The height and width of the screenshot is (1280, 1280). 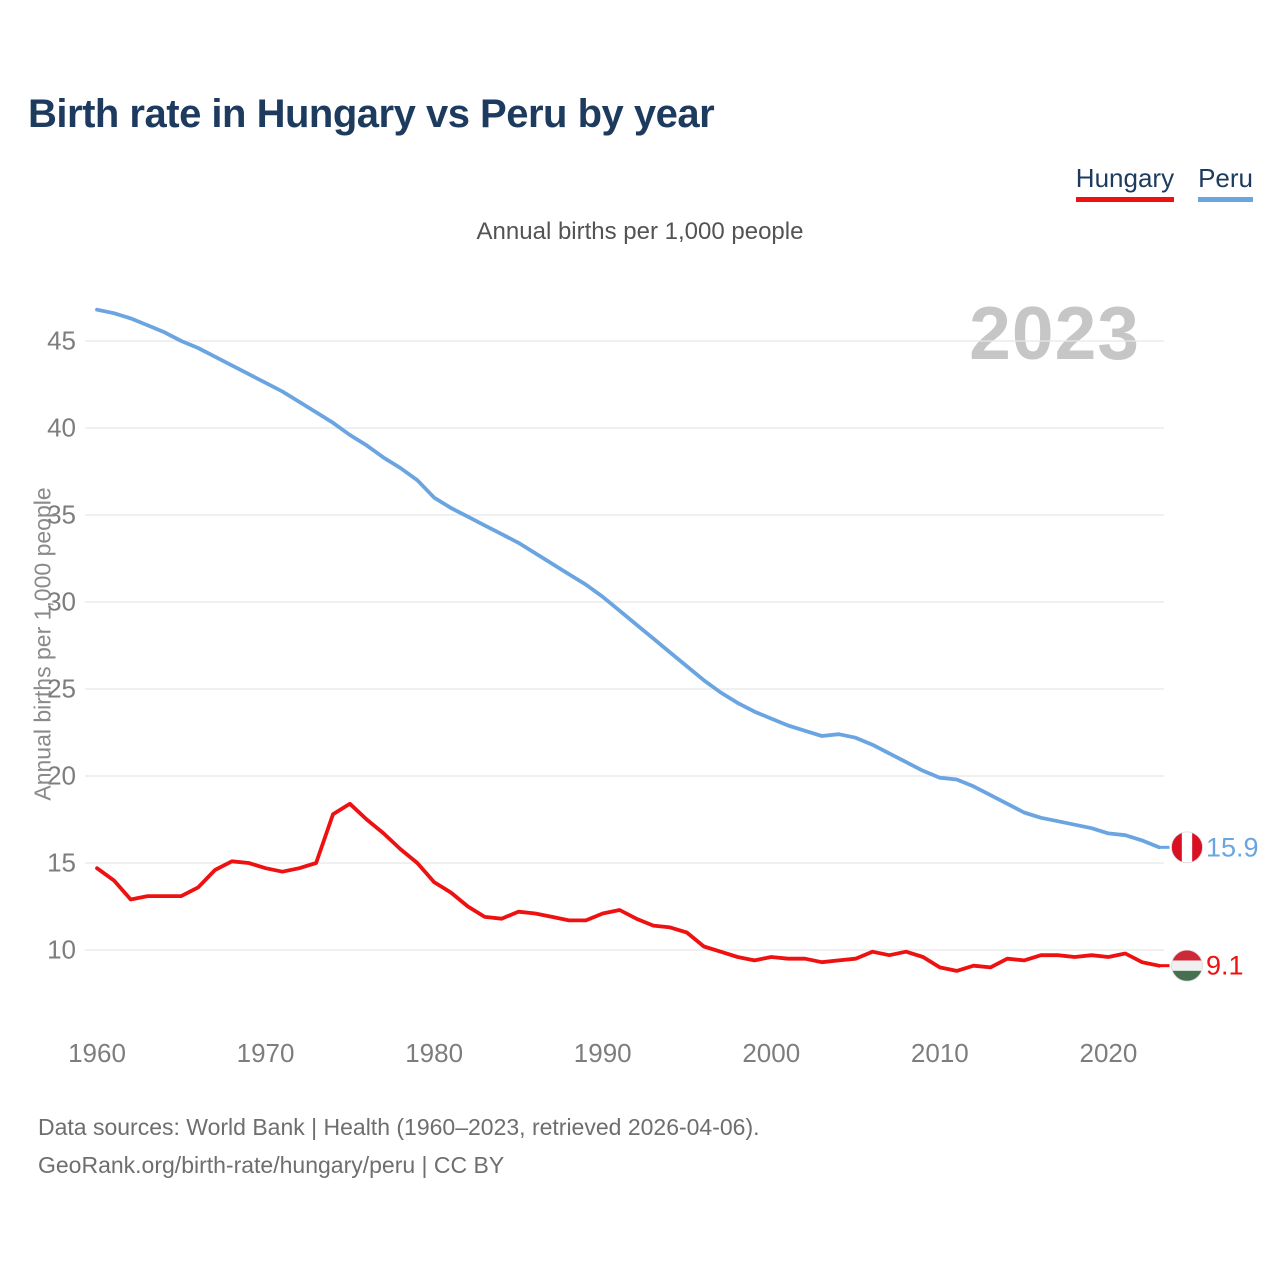 I want to click on hungary-flag-ring, so click(x=1187, y=965).